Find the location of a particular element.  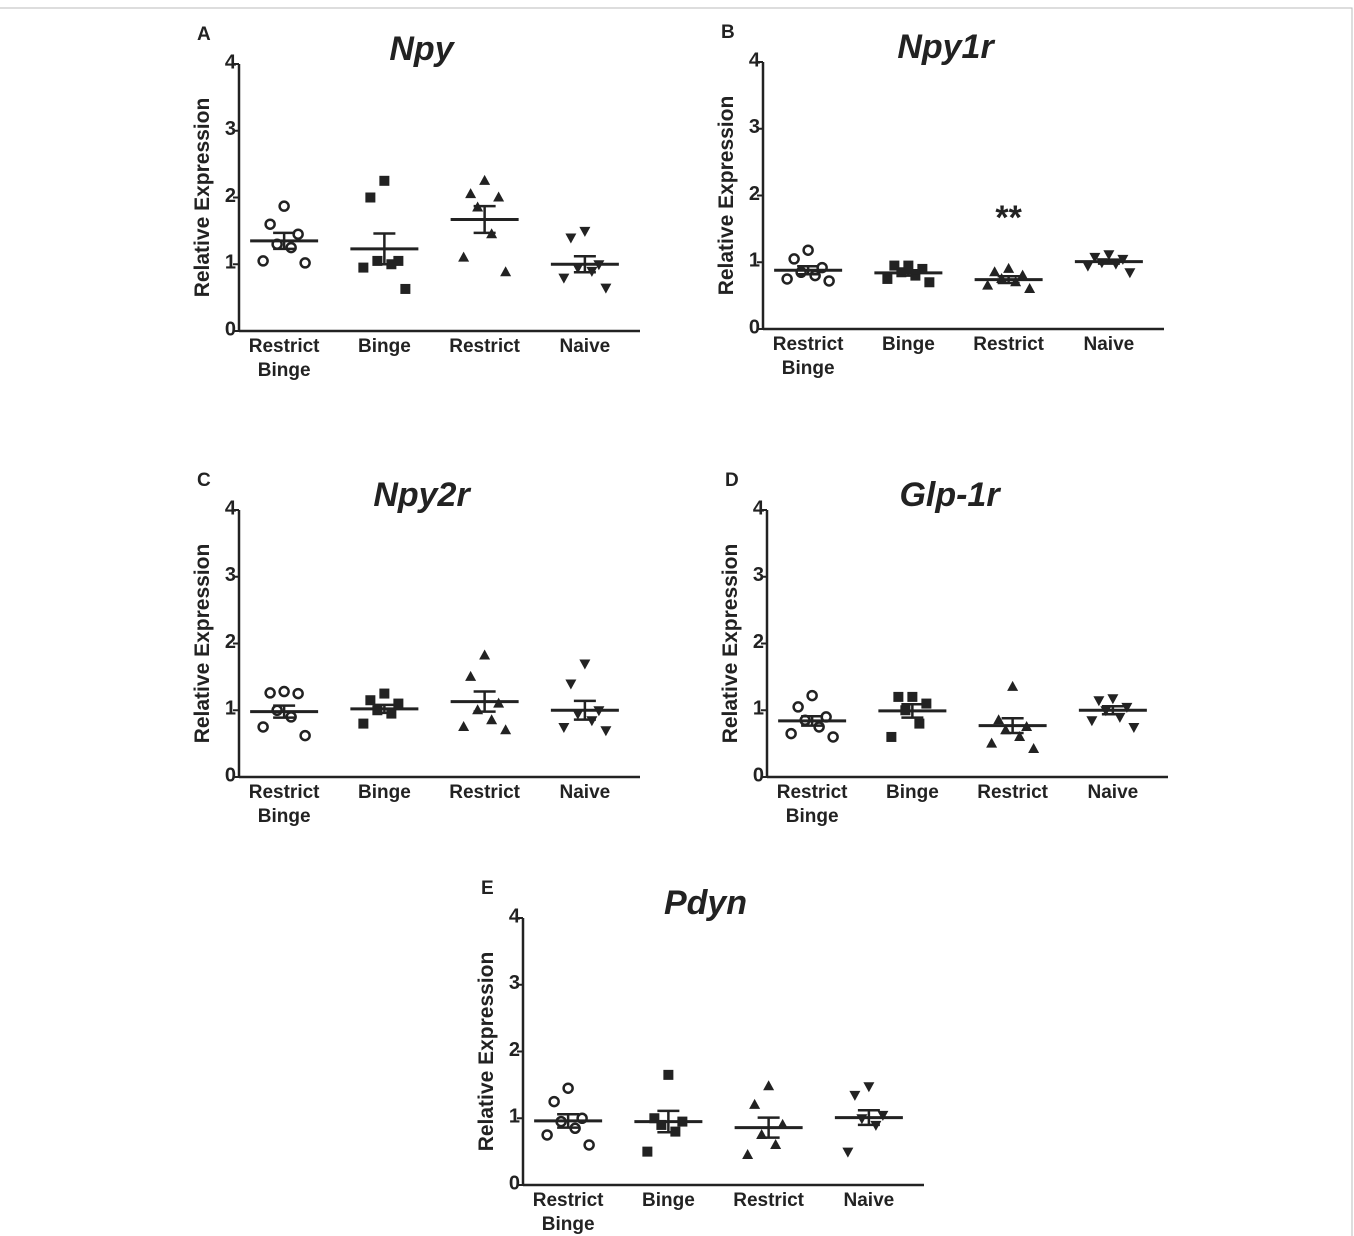

chart-title: Npy2r is located at coordinates (422, 495).